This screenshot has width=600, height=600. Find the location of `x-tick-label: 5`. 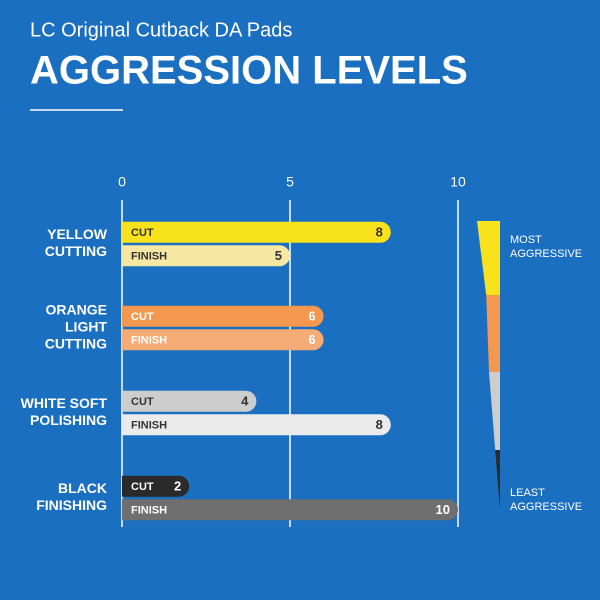

x-tick-label: 5 is located at coordinates (290, 182).